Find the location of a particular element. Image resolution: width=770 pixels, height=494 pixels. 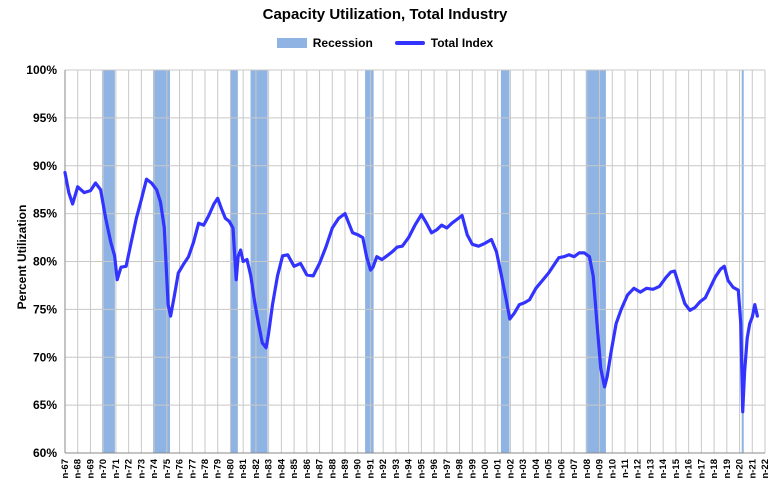

y-tick-label-4: 80% is located at coordinates (45, 262).